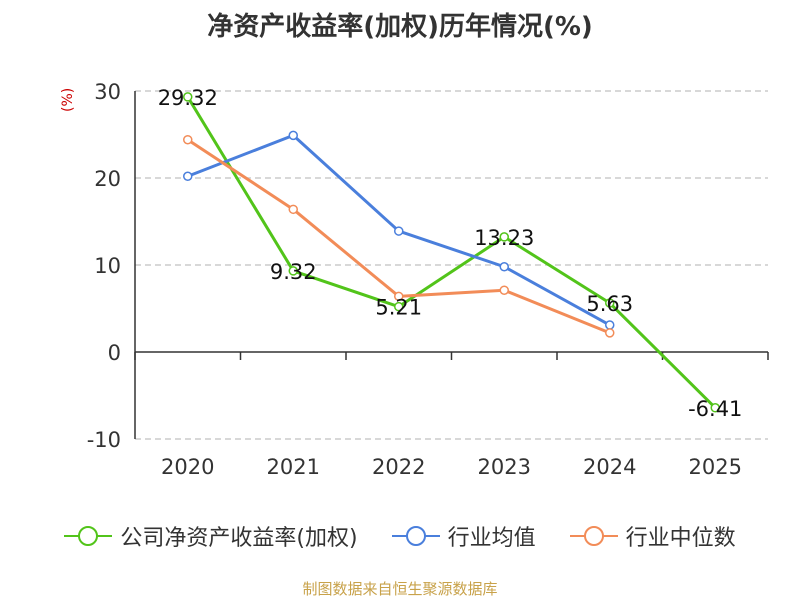 The width and height of the screenshot is (800, 600). I want to click on data-label: 13.23, so click(504, 238).